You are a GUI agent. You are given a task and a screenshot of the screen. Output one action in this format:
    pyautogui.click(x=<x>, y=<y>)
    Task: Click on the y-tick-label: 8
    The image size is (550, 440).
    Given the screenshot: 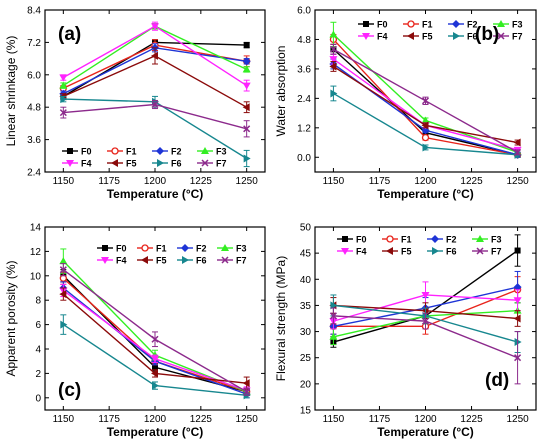 What is the action you would take?
    pyautogui.click(x=38, y=301)
    